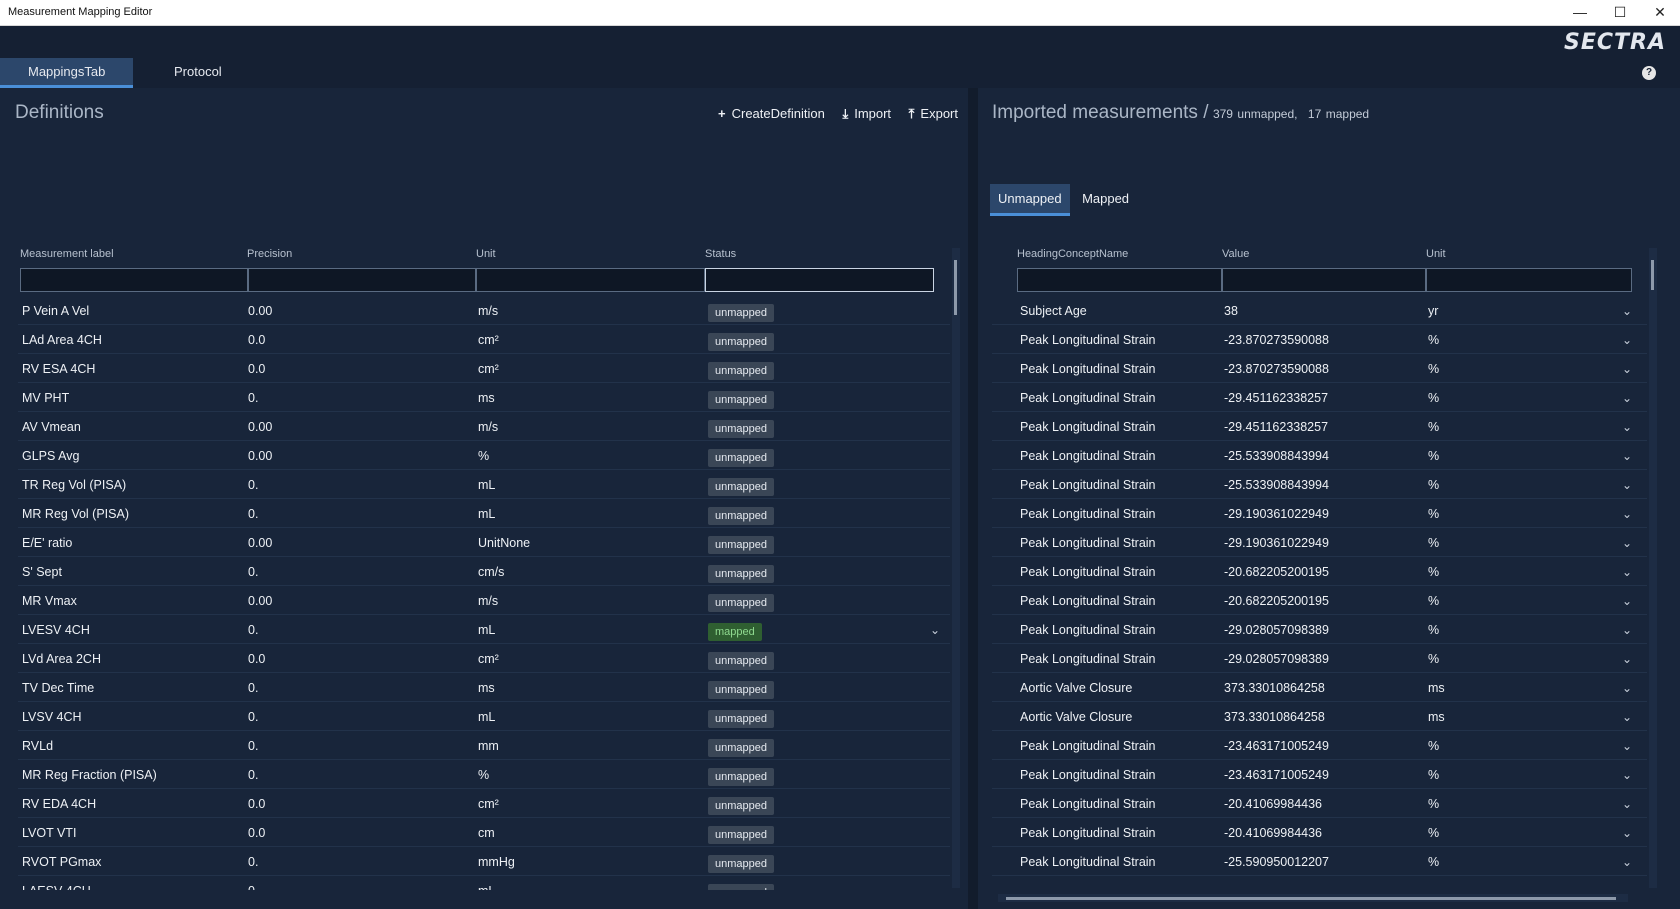  Describe the element at coordinates (1580, 12) in the screenshot. I see `minimize-button: —` at that location.